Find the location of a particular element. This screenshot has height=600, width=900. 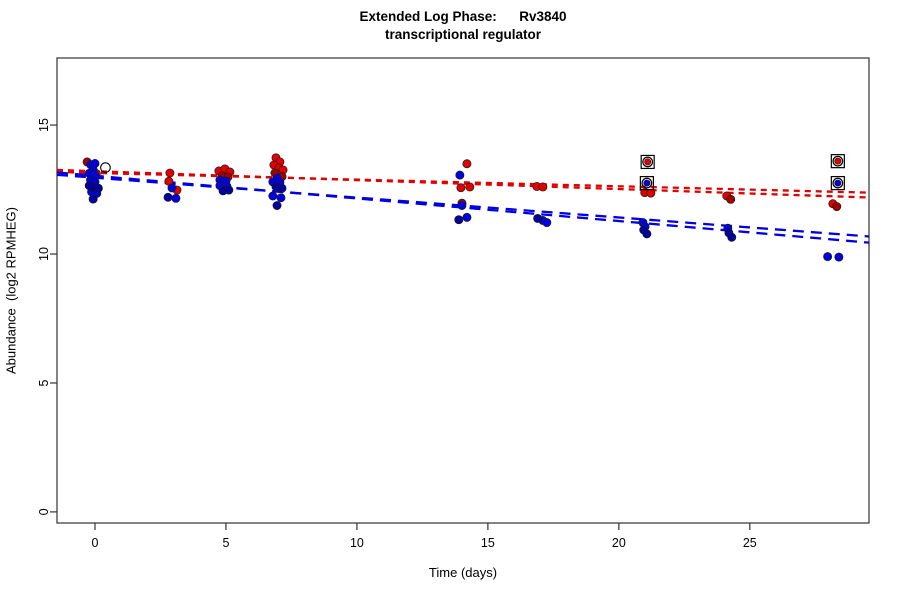

x-tick-label: 0 is located at coordinates (95, 543).